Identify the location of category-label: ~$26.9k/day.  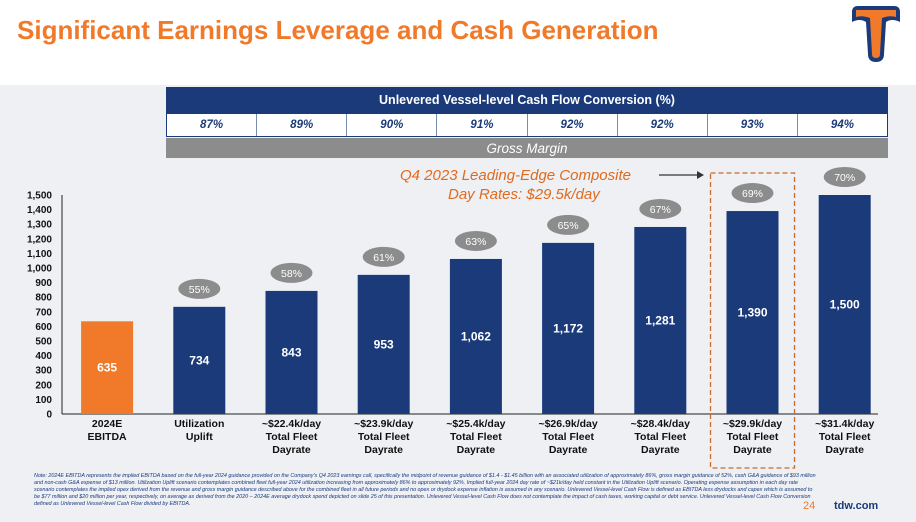
(567, 424).